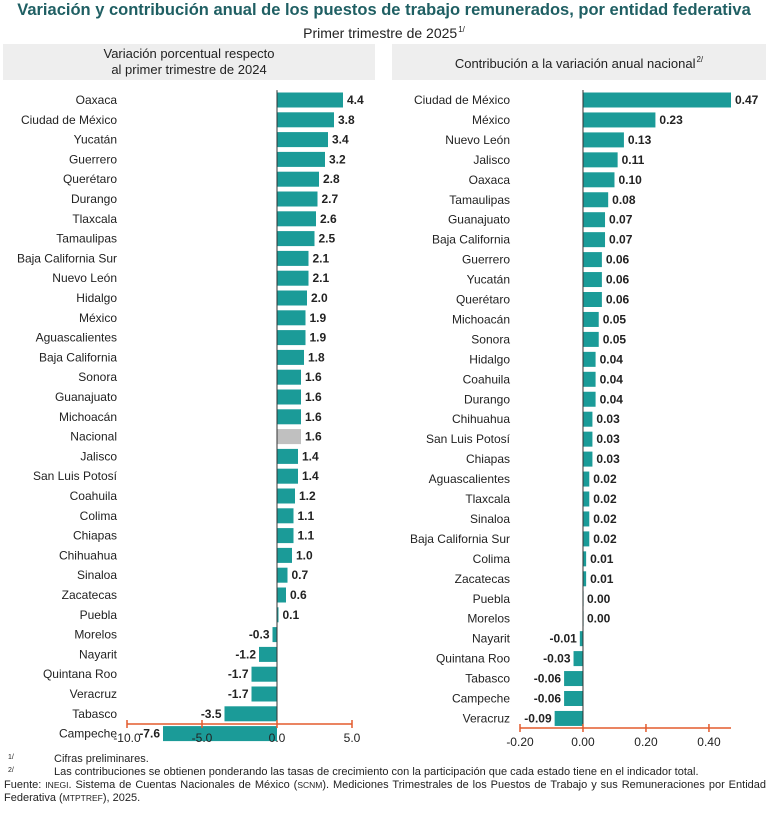  I want to click on category-label-sinaloa: Sinaloa, so click(97, 575).